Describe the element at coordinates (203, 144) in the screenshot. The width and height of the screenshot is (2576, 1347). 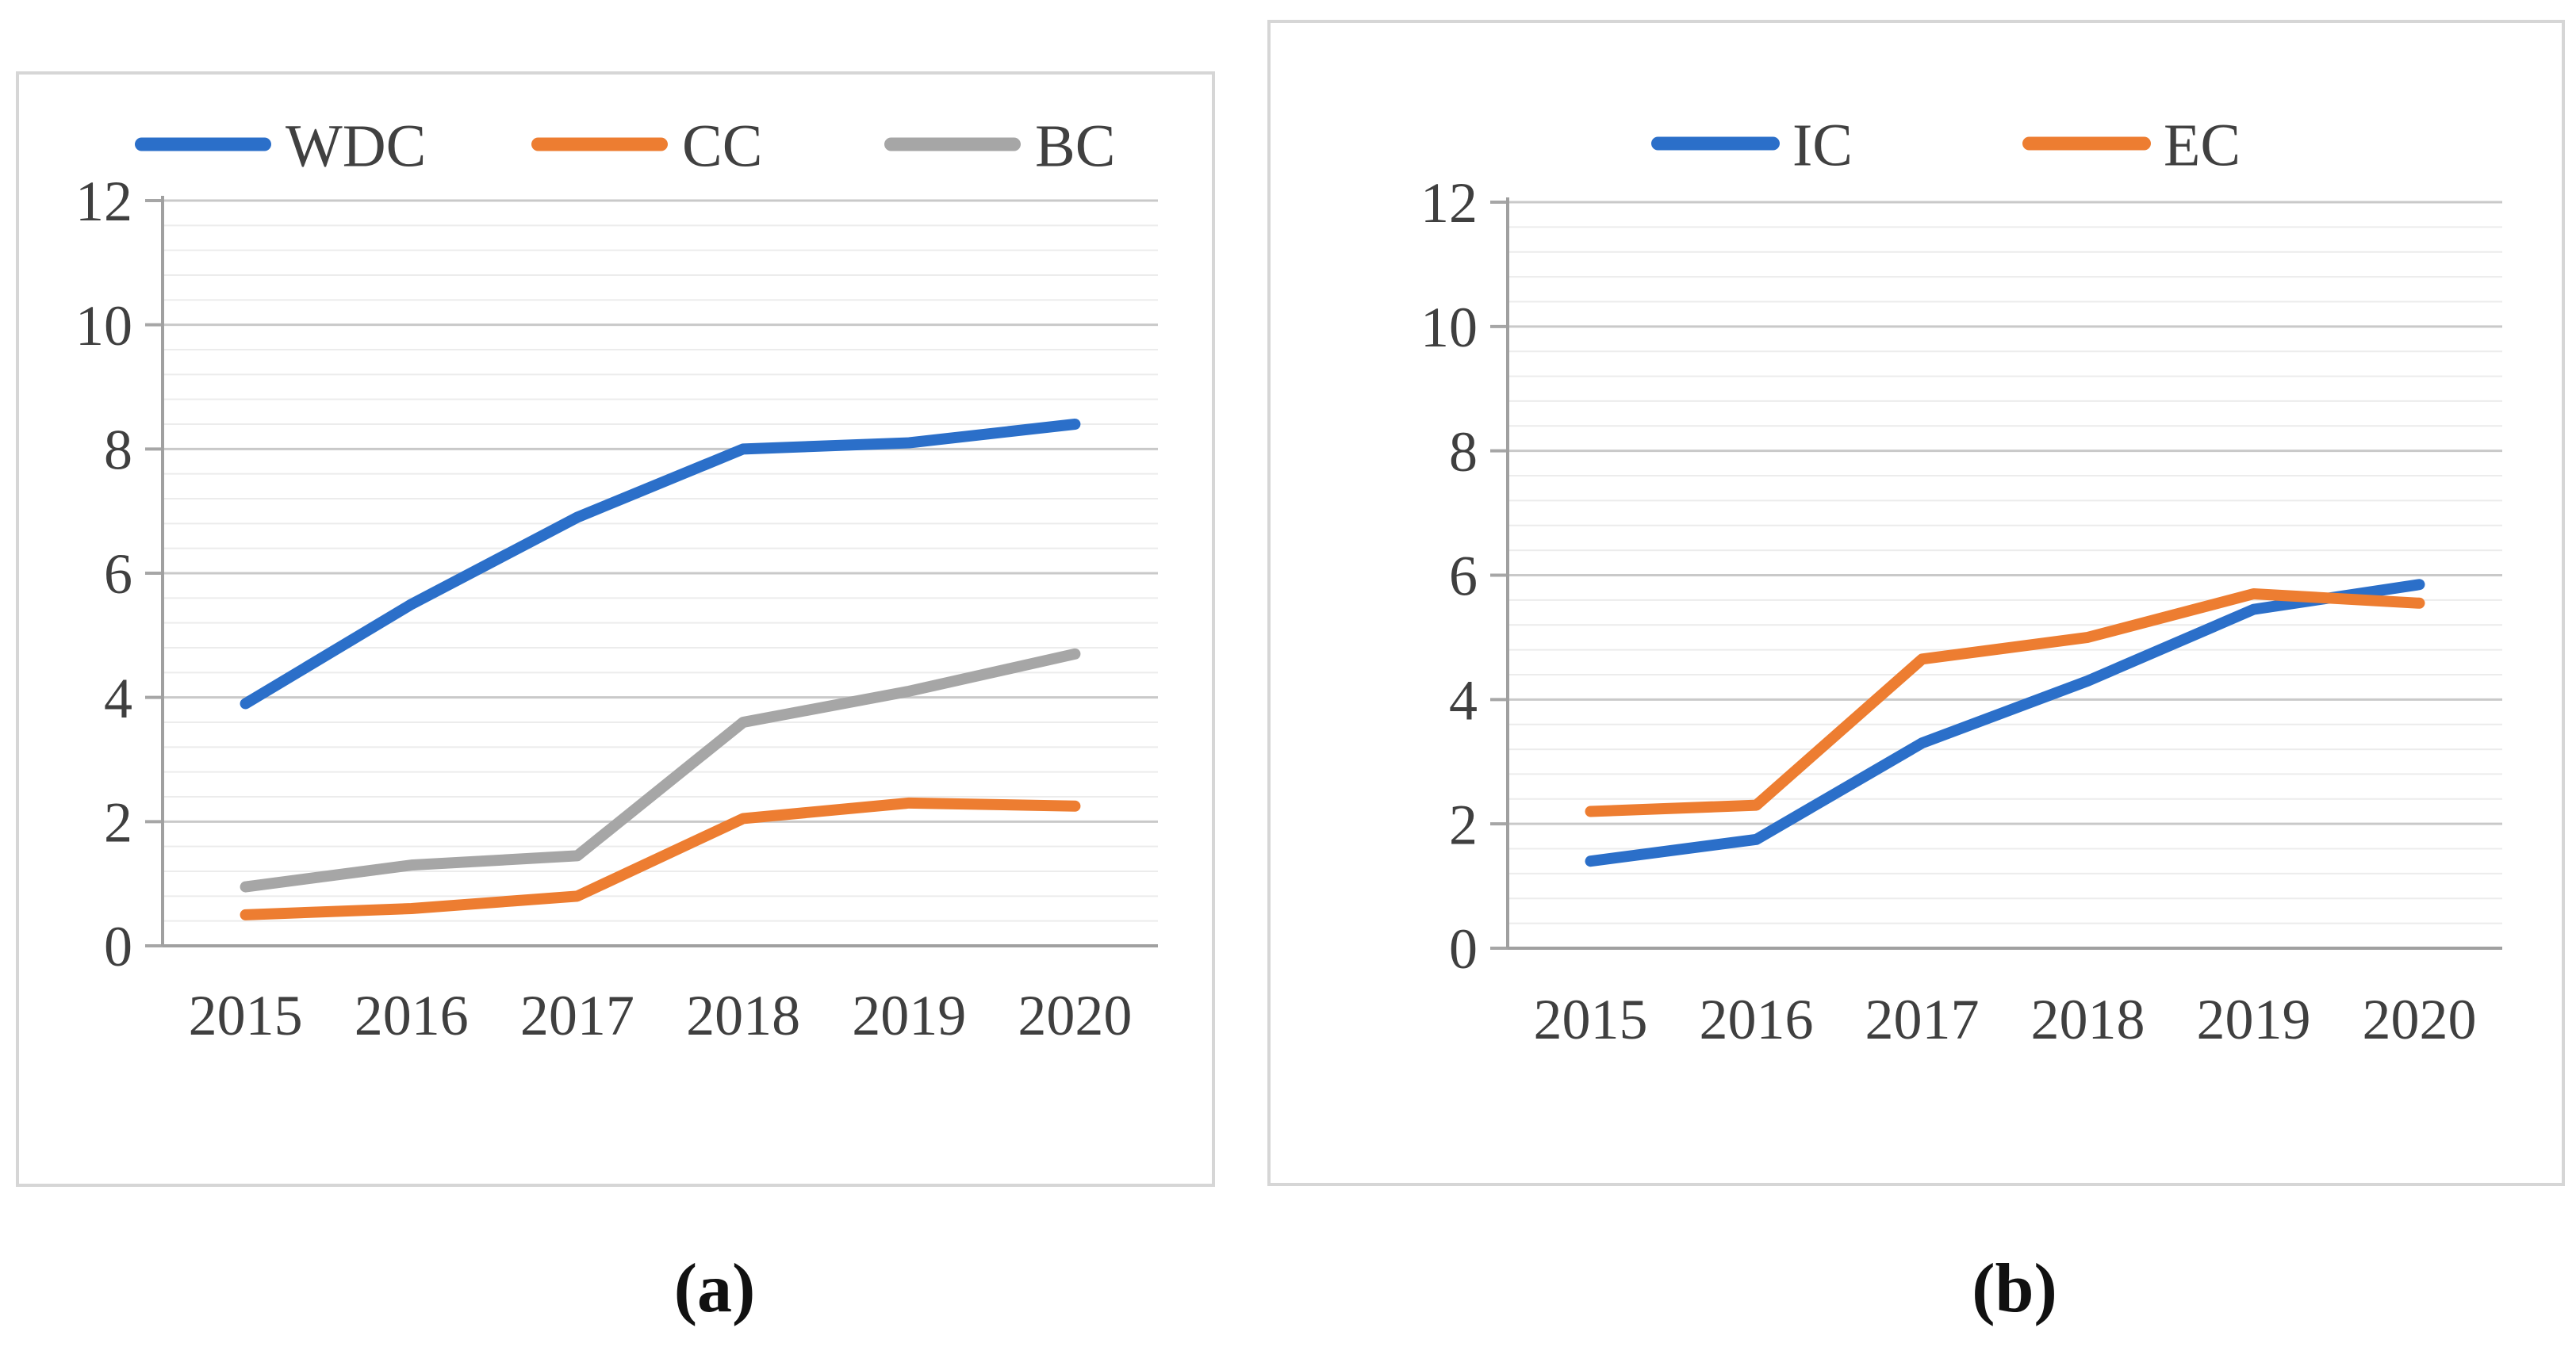
I see `legend-swatch-wdc` at that location.